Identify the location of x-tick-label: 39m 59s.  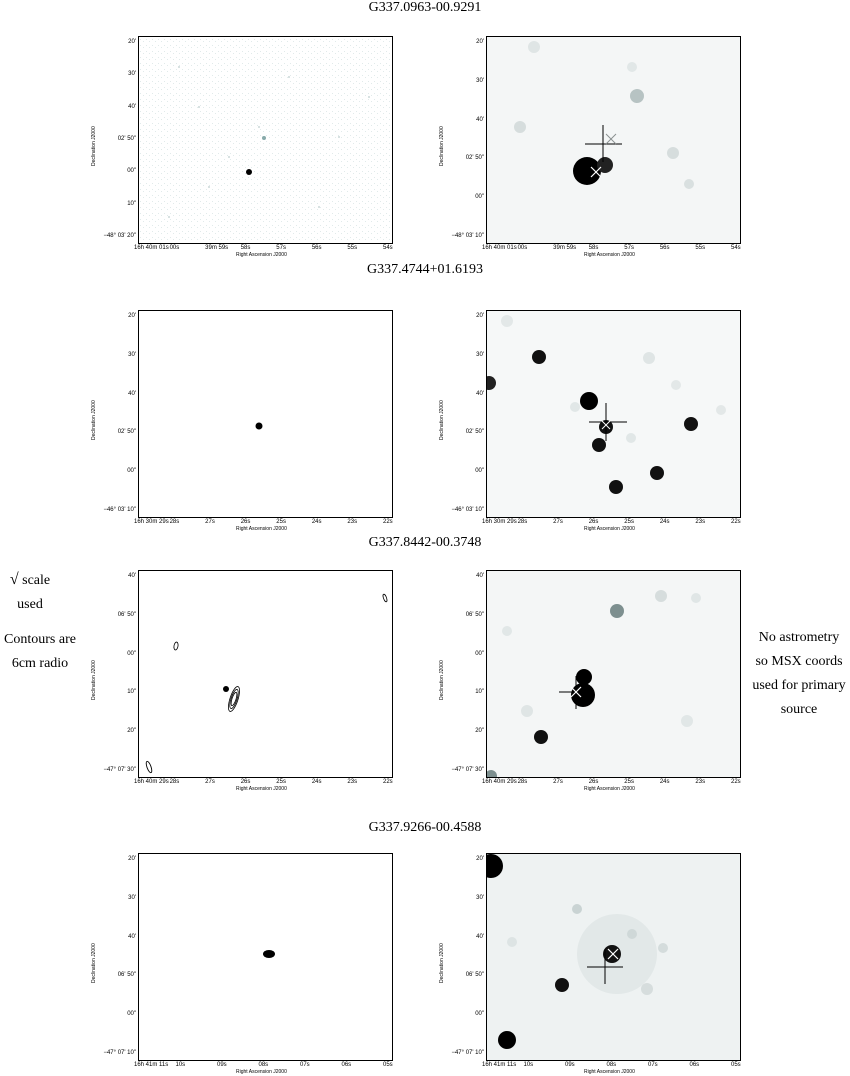
(217, 248).